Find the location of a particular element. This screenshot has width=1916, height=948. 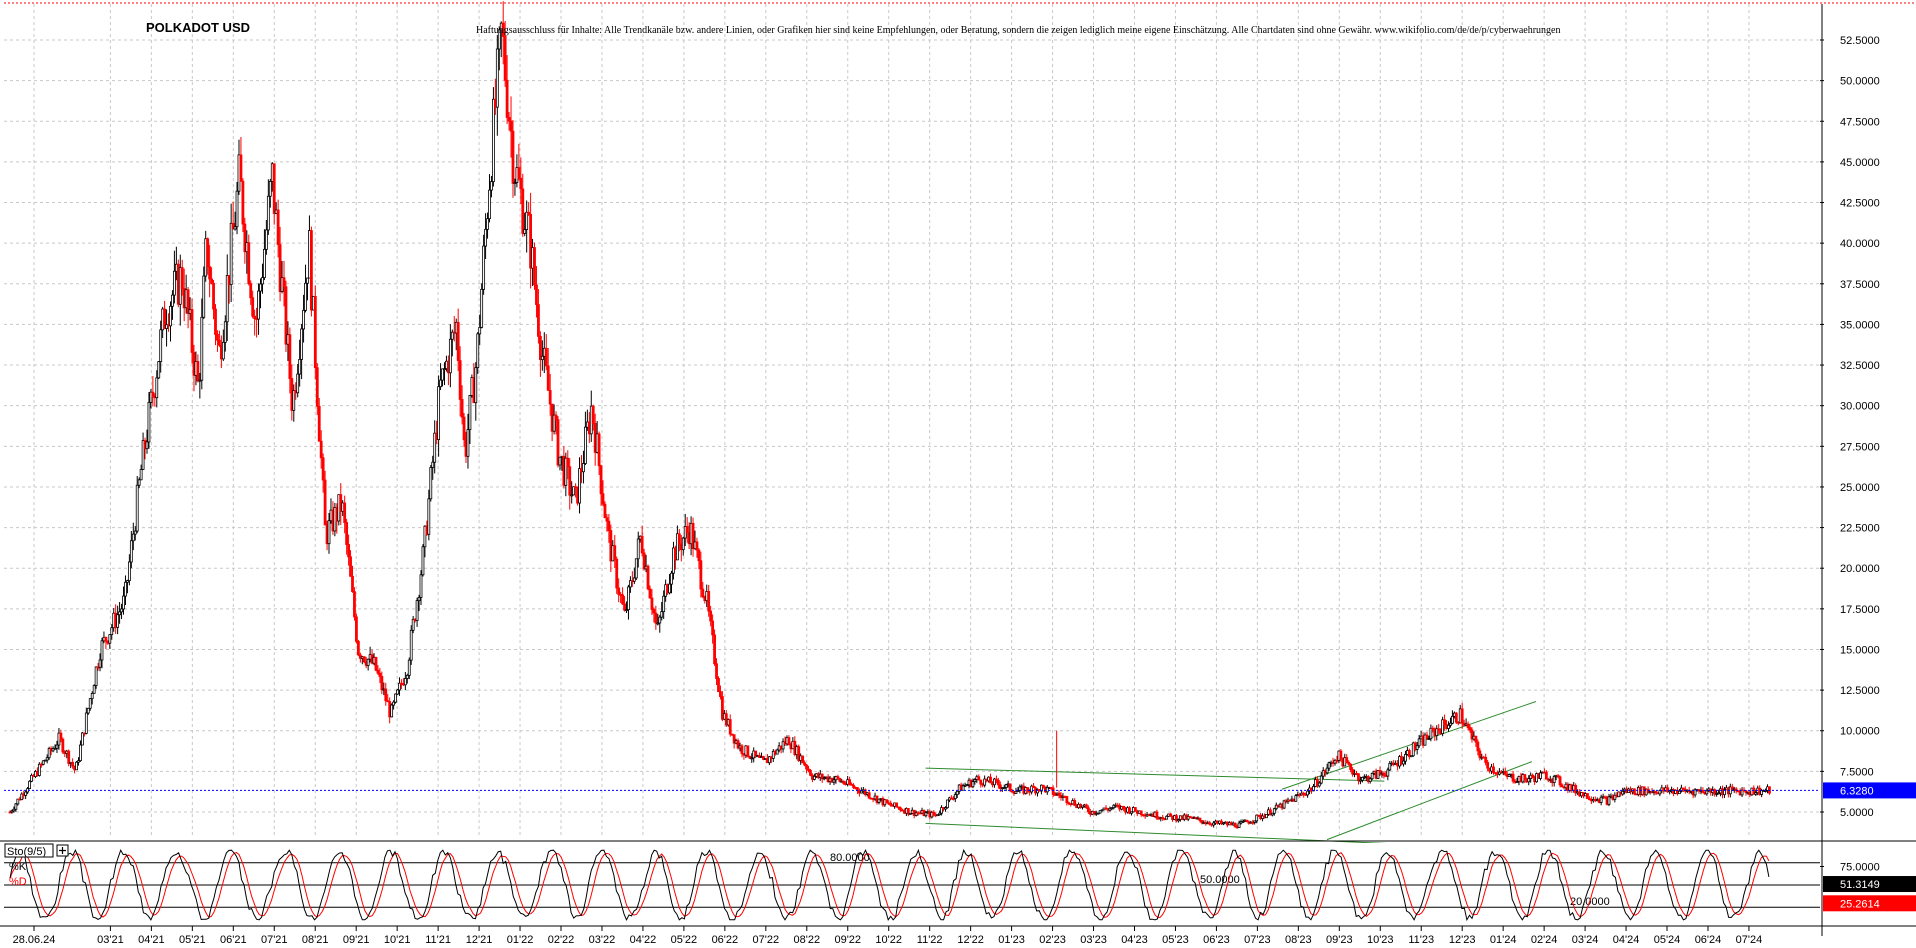

x-tick-label: 02'23 is located at coordinates (1052, 940).